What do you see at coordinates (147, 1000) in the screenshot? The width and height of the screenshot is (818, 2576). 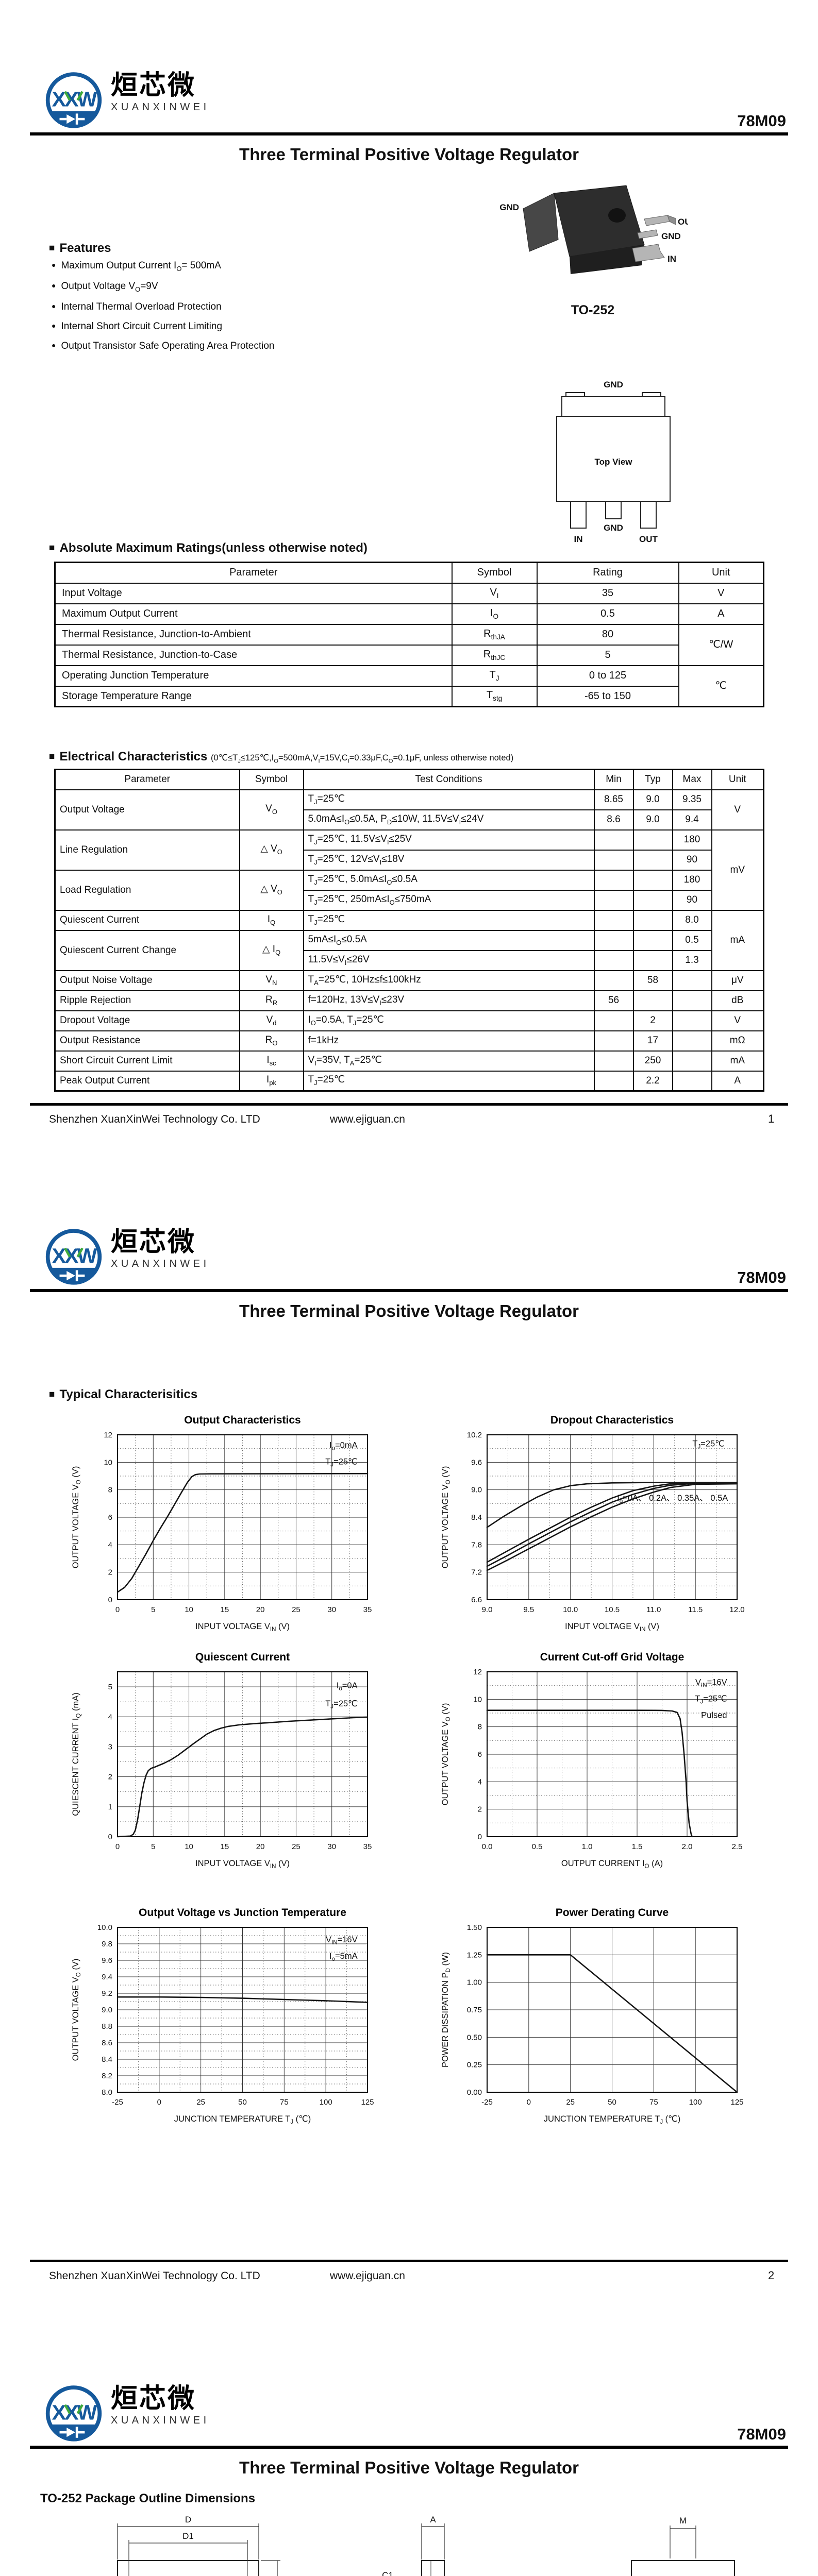 I see `cell: Ripple Rejection` at bounding box center [147, 1000].